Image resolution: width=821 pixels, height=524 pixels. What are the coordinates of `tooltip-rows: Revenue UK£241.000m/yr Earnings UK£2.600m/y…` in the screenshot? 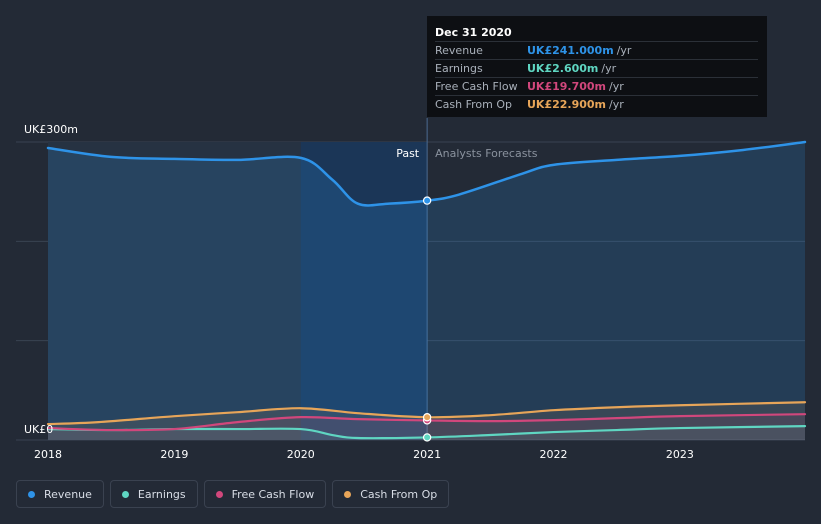 It's located at (596, 77).